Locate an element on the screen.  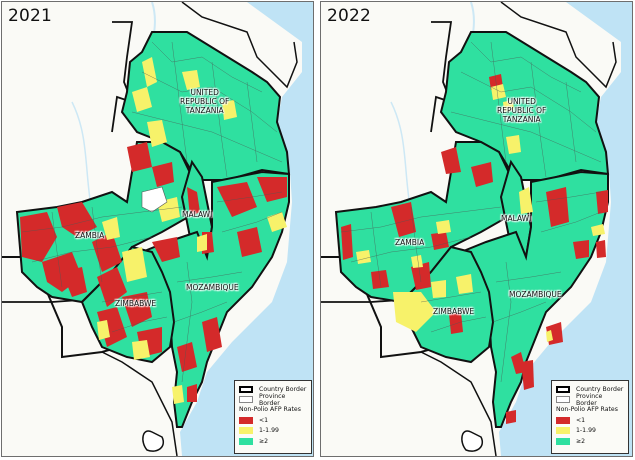
year-title: 2022 is located at coordinates (349, 16).